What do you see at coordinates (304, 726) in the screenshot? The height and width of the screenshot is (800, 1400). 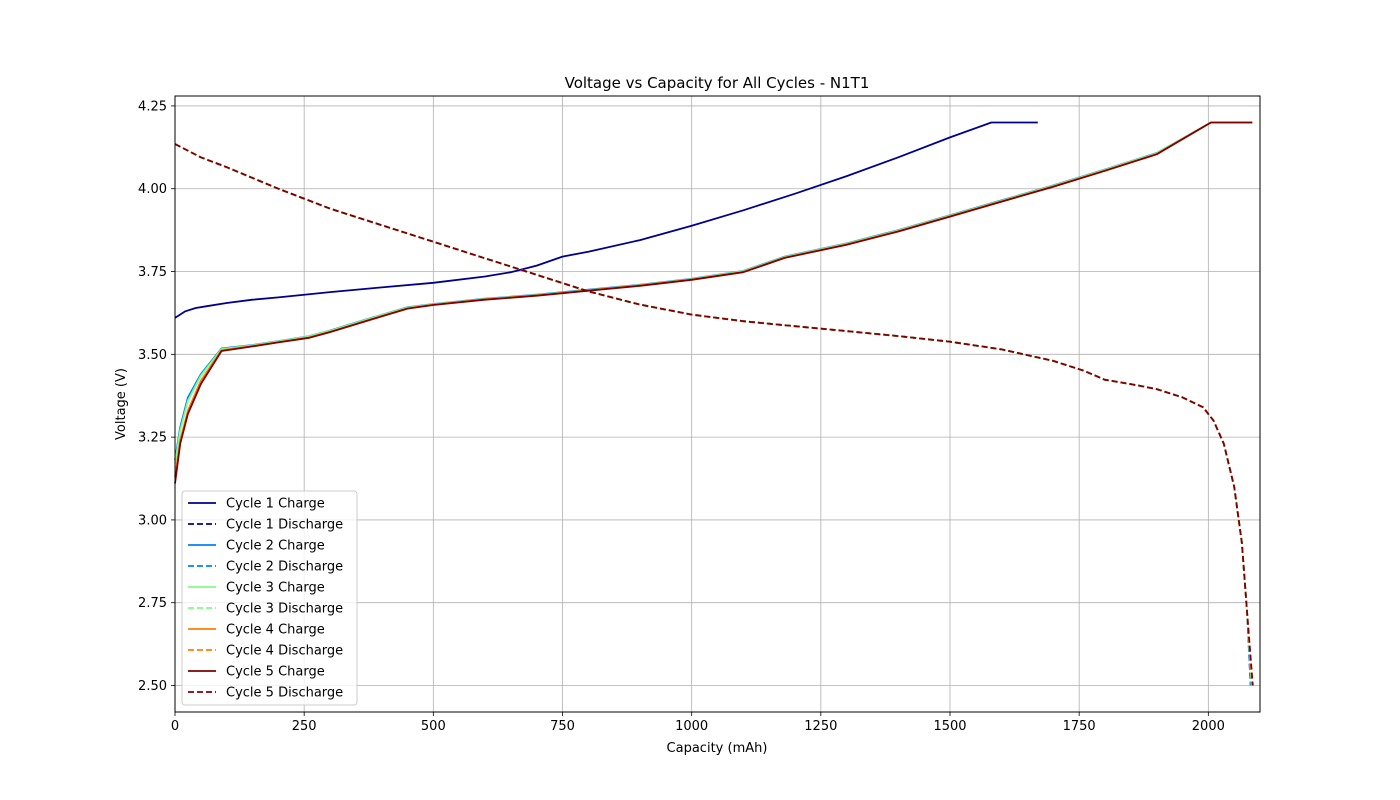 I see `x-tick-label: 250` at bounding box center [304, 726].